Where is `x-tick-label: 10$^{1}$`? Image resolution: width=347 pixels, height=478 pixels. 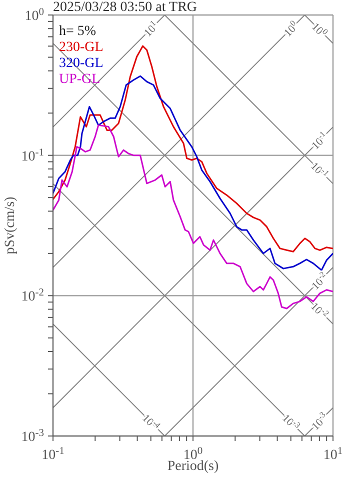 x-tick-label: 10$^{1}$ is located at coordinates (333, 454).